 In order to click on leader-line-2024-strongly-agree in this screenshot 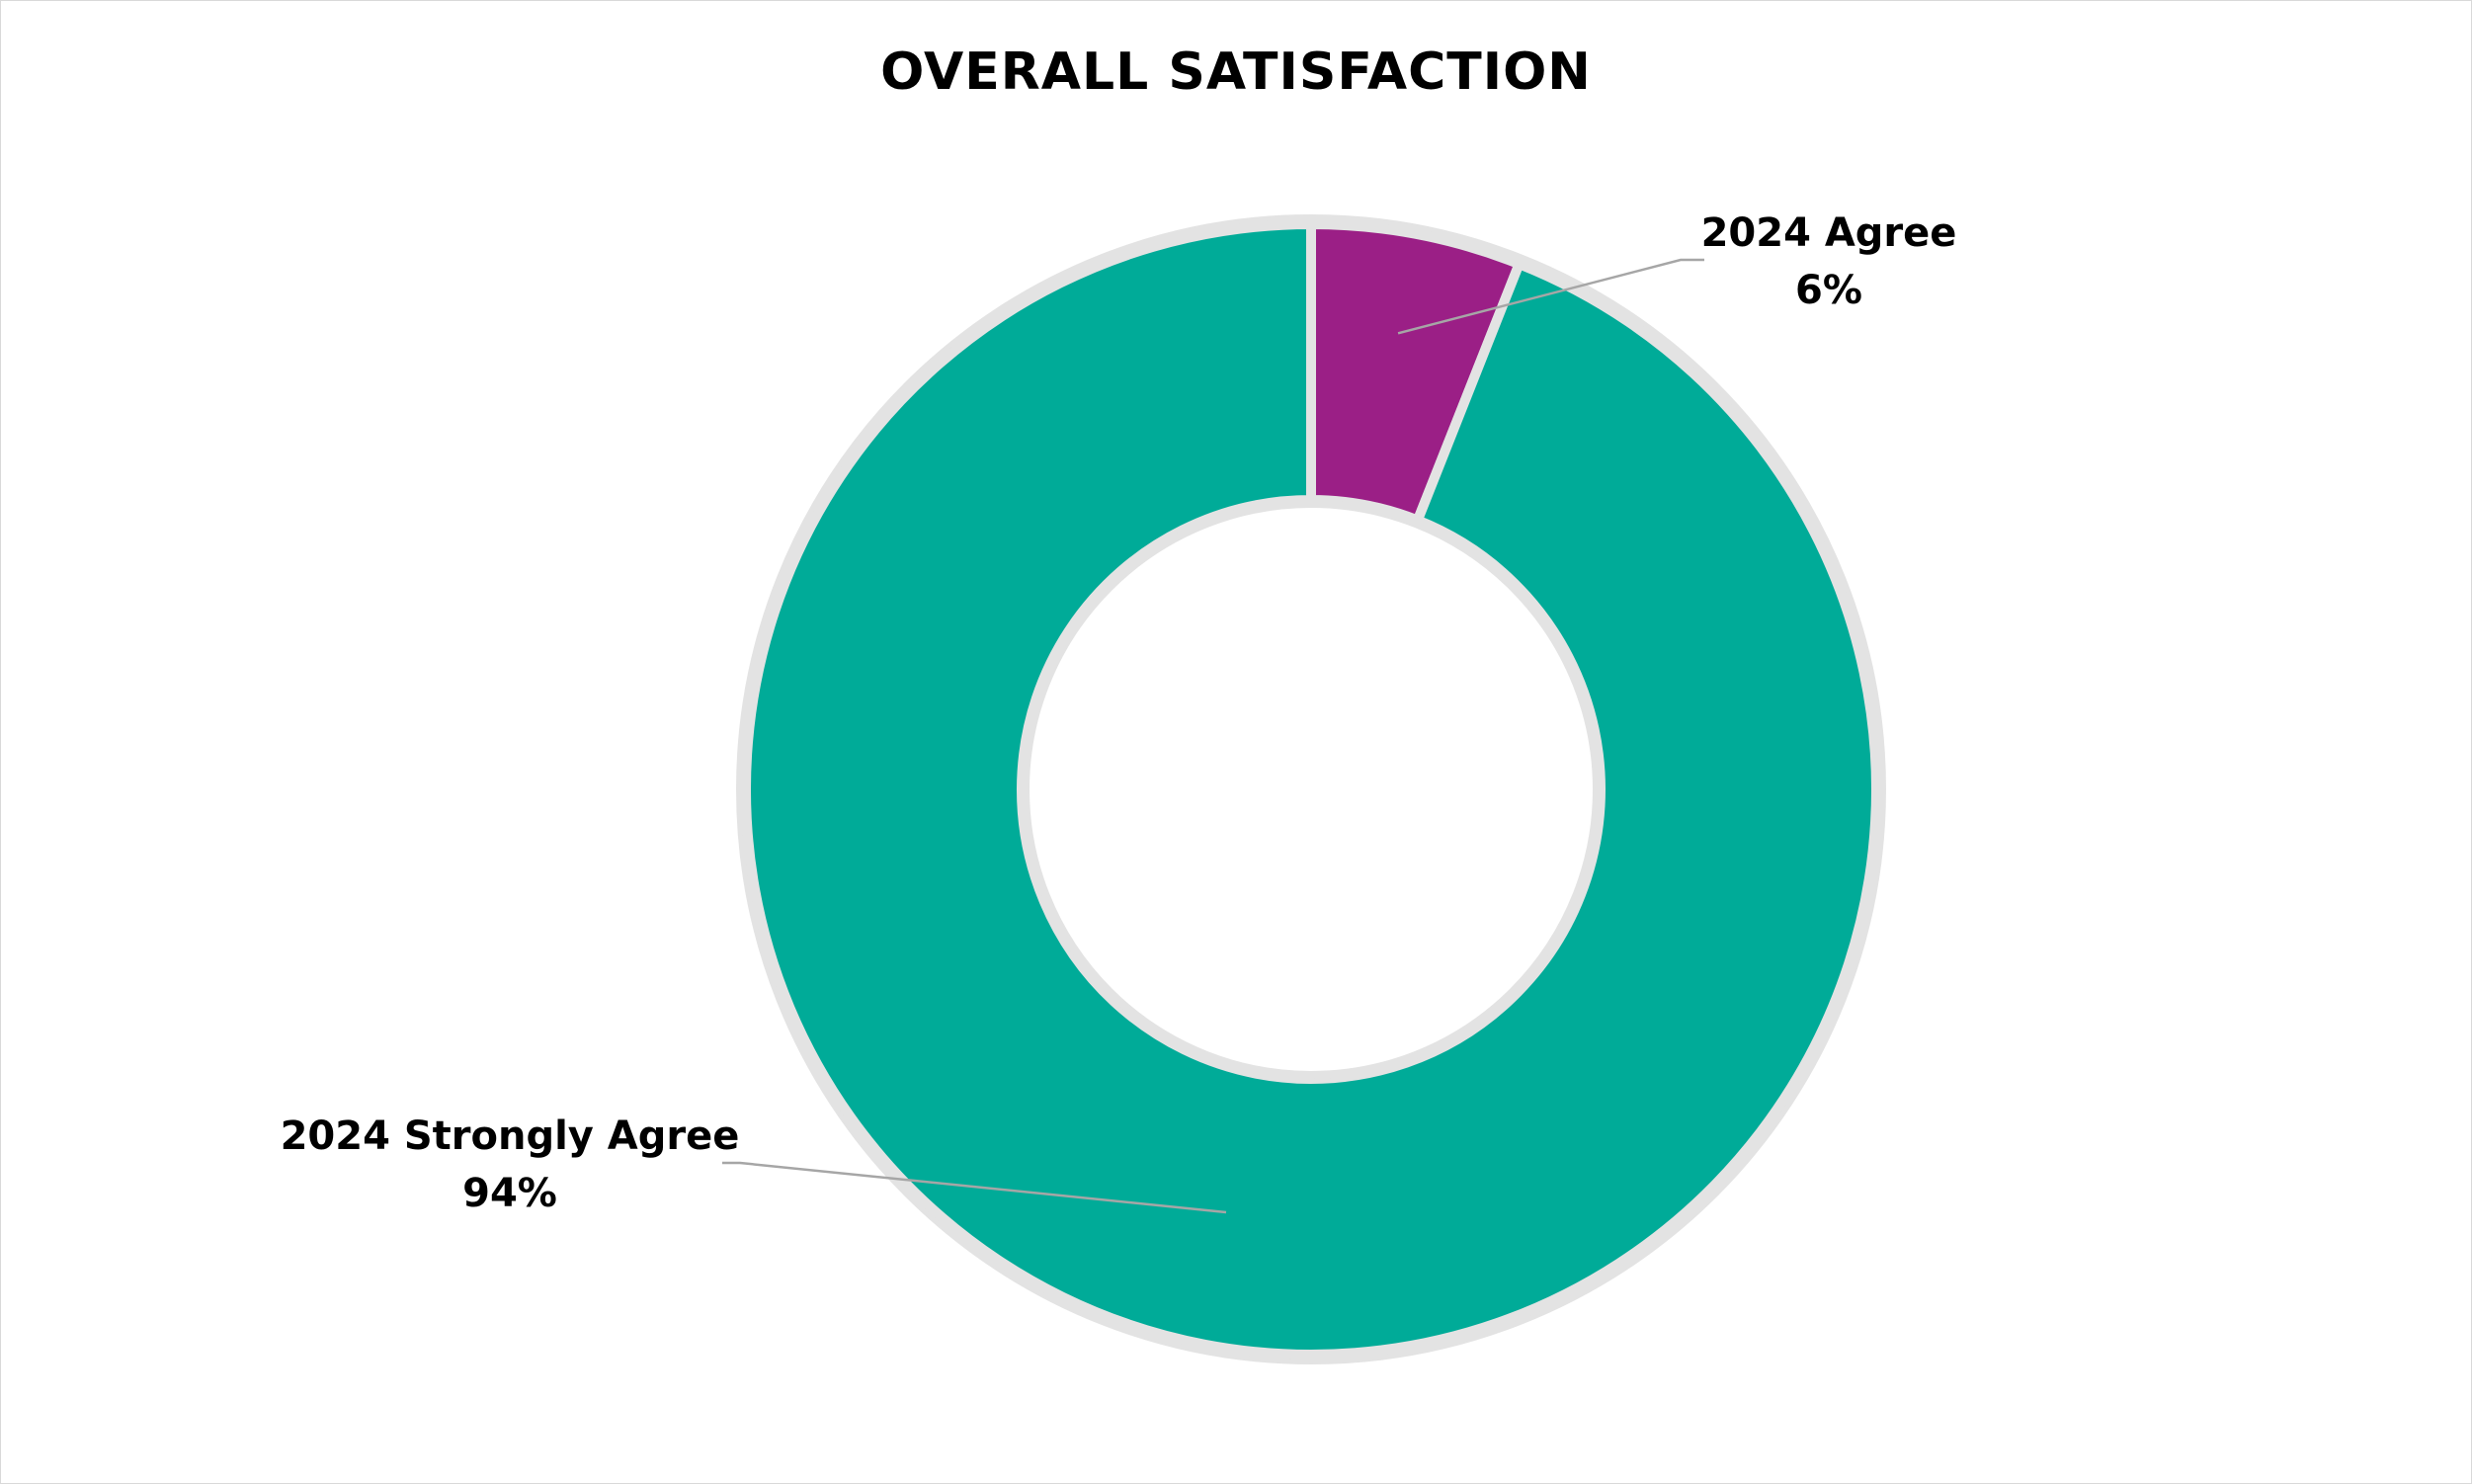, I will do `click(975, 1187)`.